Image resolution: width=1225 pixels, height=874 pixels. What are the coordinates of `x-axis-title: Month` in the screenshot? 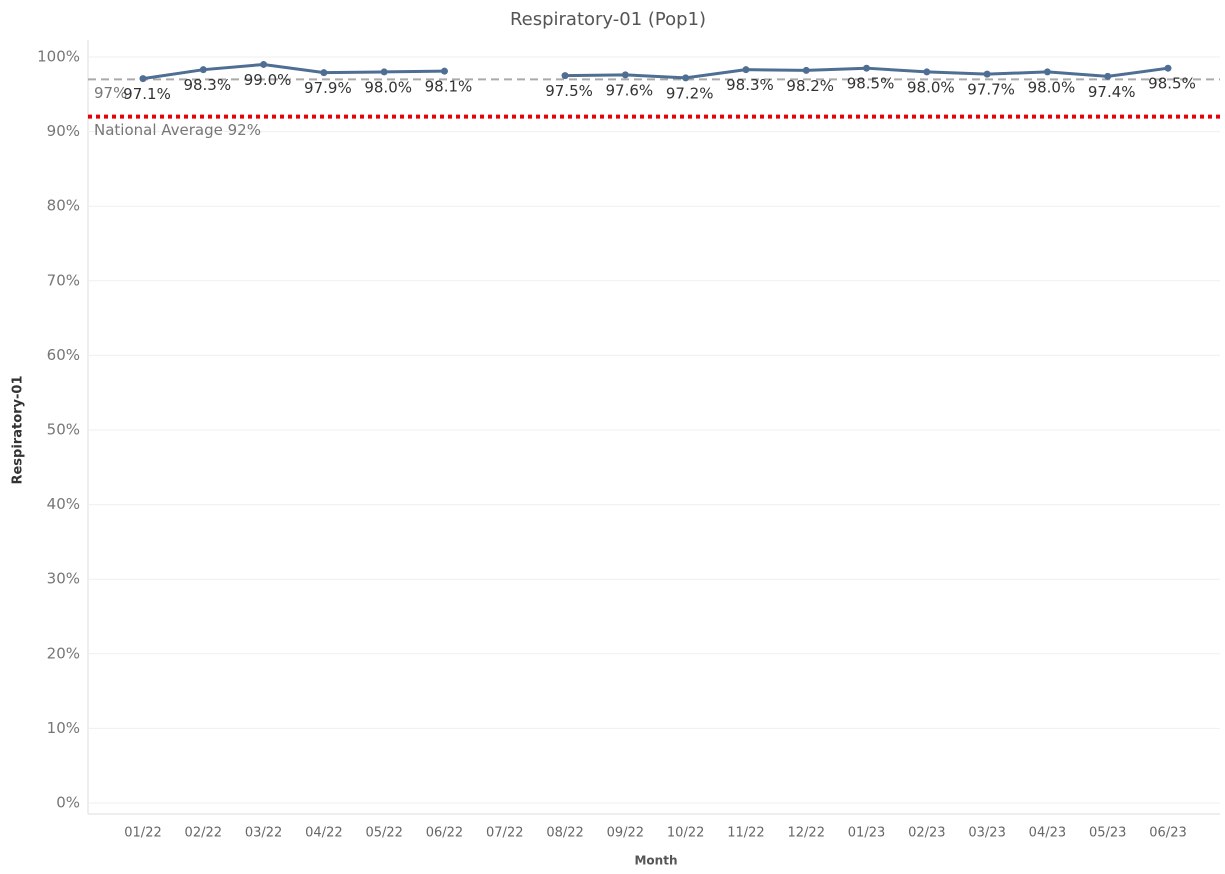 It's located at (655, 861).